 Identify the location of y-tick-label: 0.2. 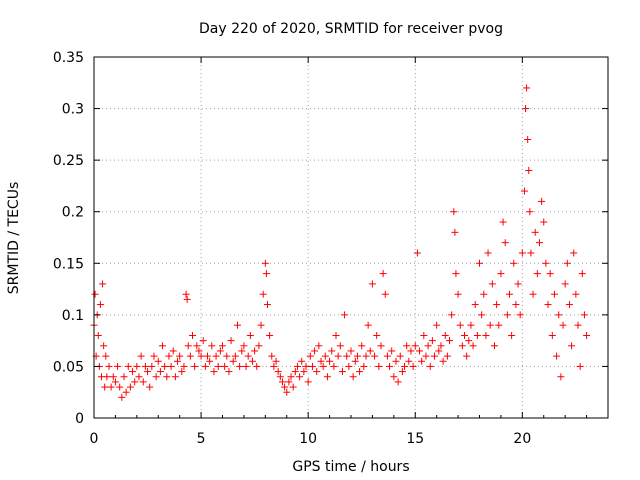
(73, 213).